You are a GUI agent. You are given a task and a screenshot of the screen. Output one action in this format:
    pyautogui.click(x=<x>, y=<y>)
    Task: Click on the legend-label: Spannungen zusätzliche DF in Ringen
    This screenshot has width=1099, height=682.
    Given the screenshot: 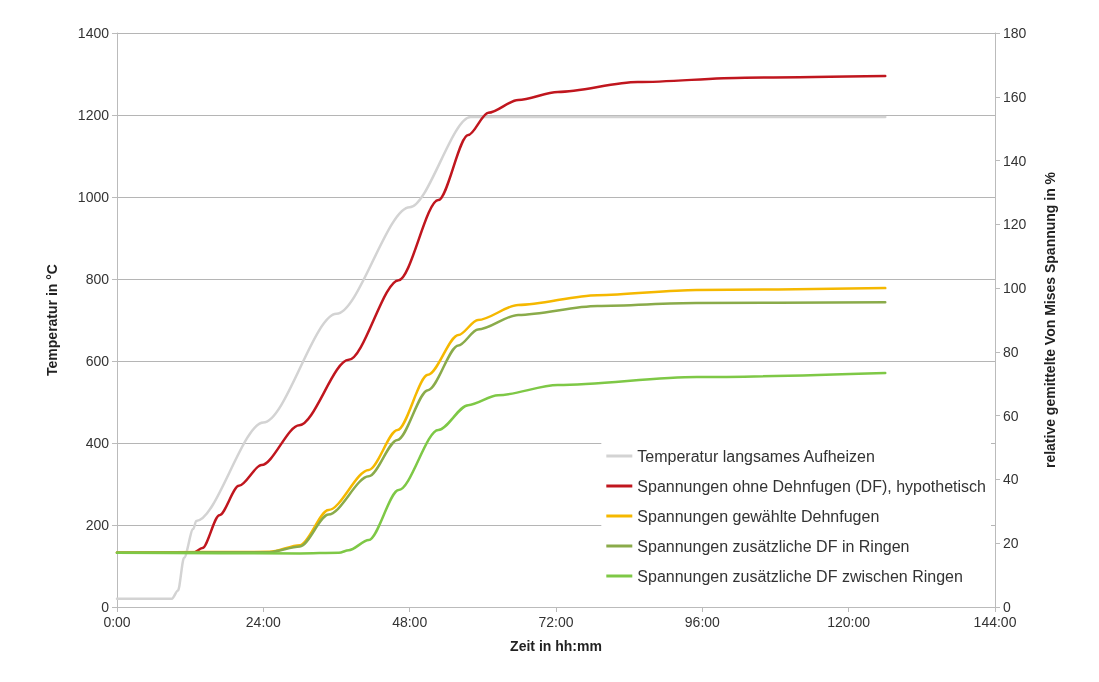 What is the action you would take?
    pyautogui.click(x=773, y=546)
    